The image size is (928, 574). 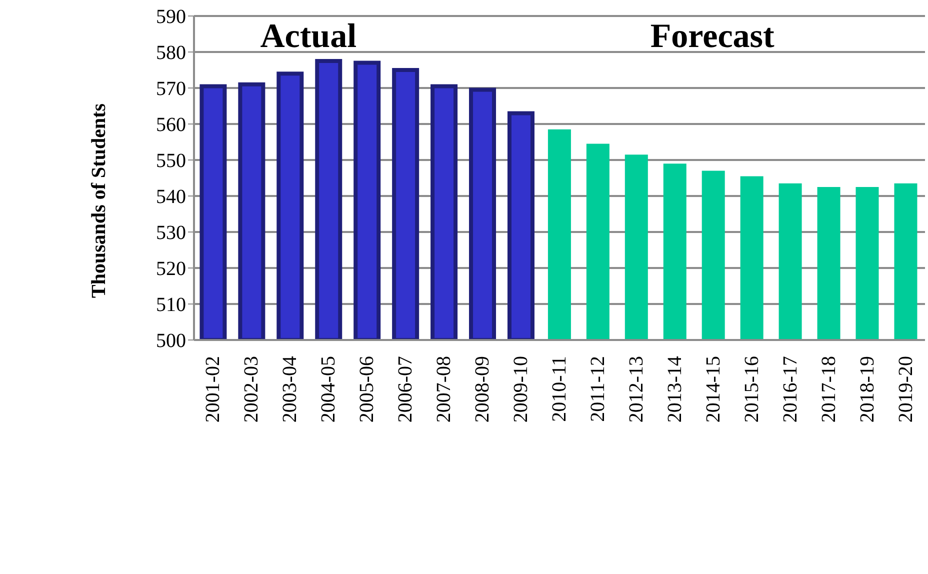 I want to click on y-tick-label: 500, so click(x=171, y=341).